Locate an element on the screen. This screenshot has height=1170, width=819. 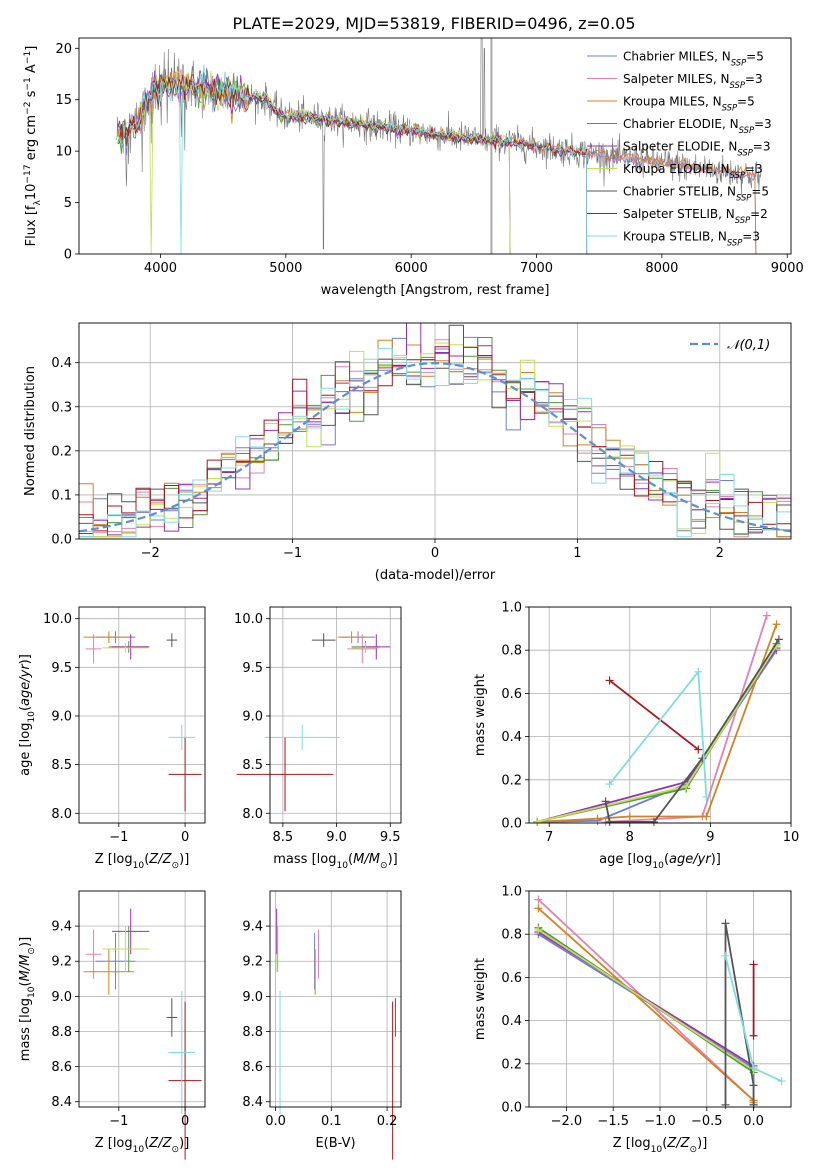
x-tick-label: 8.5 is located at coordinates (283, 837).